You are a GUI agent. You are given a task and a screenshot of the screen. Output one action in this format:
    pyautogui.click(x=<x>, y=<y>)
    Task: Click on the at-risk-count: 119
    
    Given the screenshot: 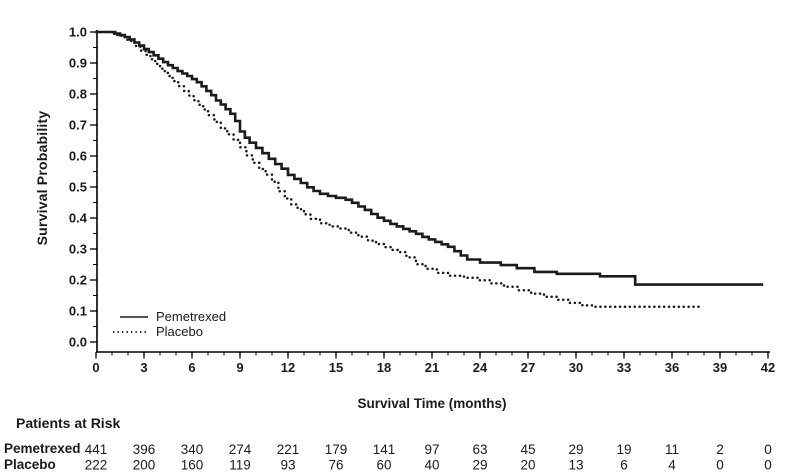 What is the action you would take?
    pyautogui.click(x=240, y=465)
    